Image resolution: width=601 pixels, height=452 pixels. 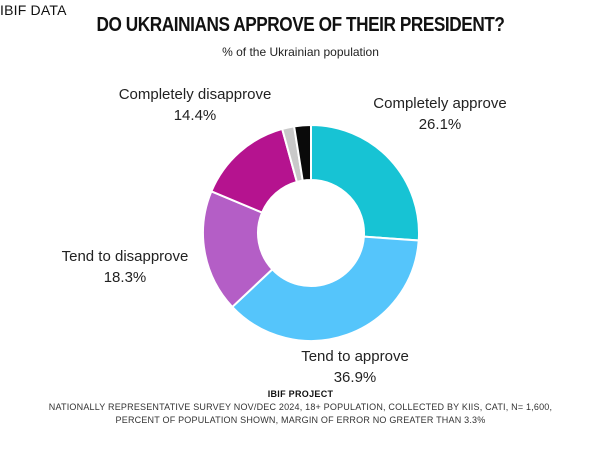 What do you see at coordinates (355, 356) in the screenshot?
I see `slice-name-tend-to-approve: Tend to approve` at bounding box center [355, 356].